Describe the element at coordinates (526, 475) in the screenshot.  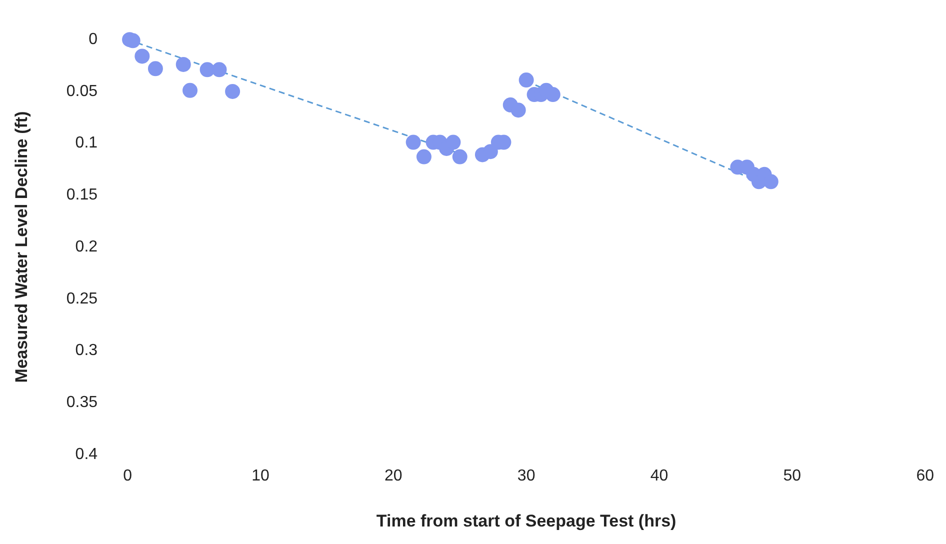
I see `x-tick-label: 30` at that location.